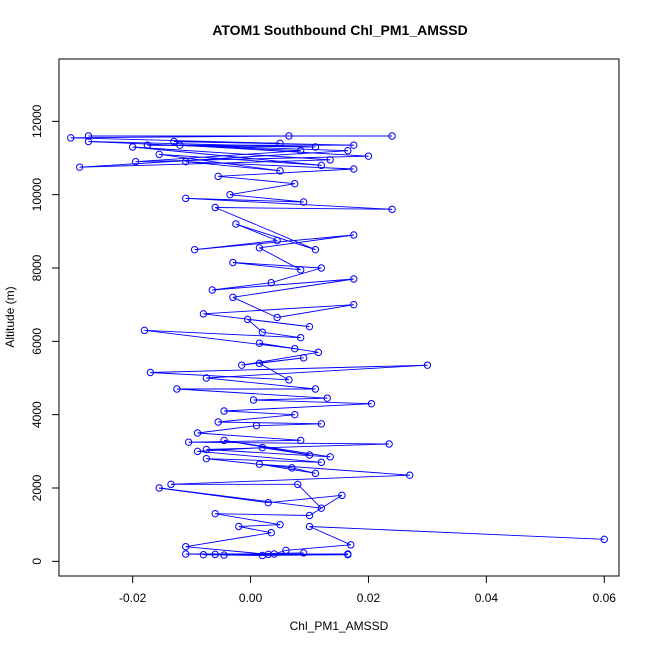 Image resolution: width=650 pixels, height=650 pixels. What do you see at coordinates (37, 267) in the screenshot?
I see `y-tick-label: 8000` at bounding box center [37, 267].